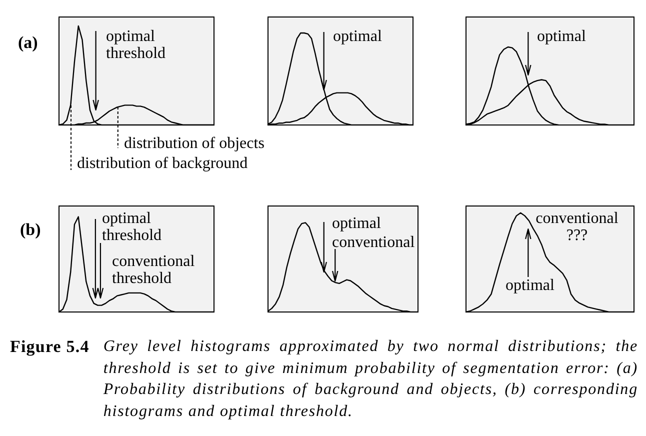 This screenshot has height=436, width=646. Describe the element at coordinates (30, 229) in the screenshot. I see `chart-title: (b)` at that location.